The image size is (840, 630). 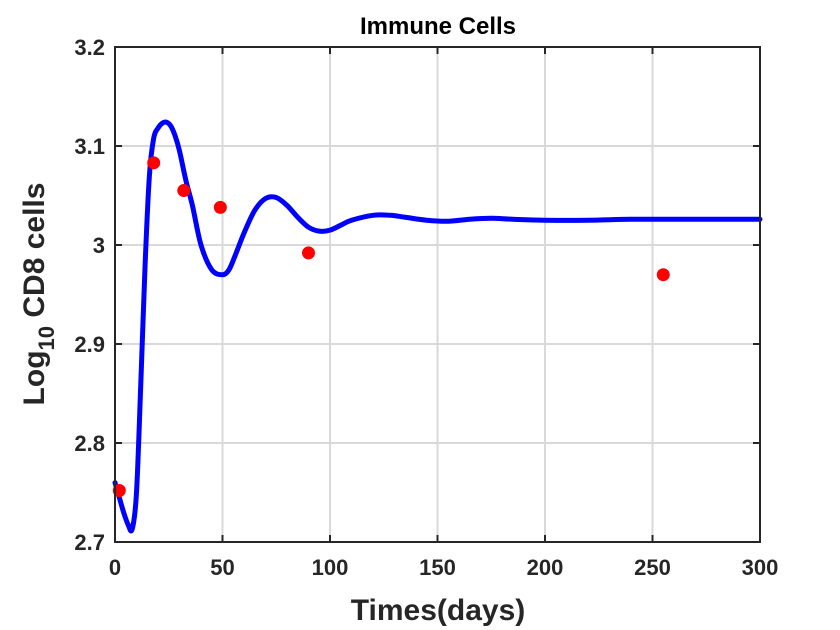 What do you see at coordinates (760, 567) in the screenshot?
I see `x-tick-label: 300` at bounding box center [760, 567].